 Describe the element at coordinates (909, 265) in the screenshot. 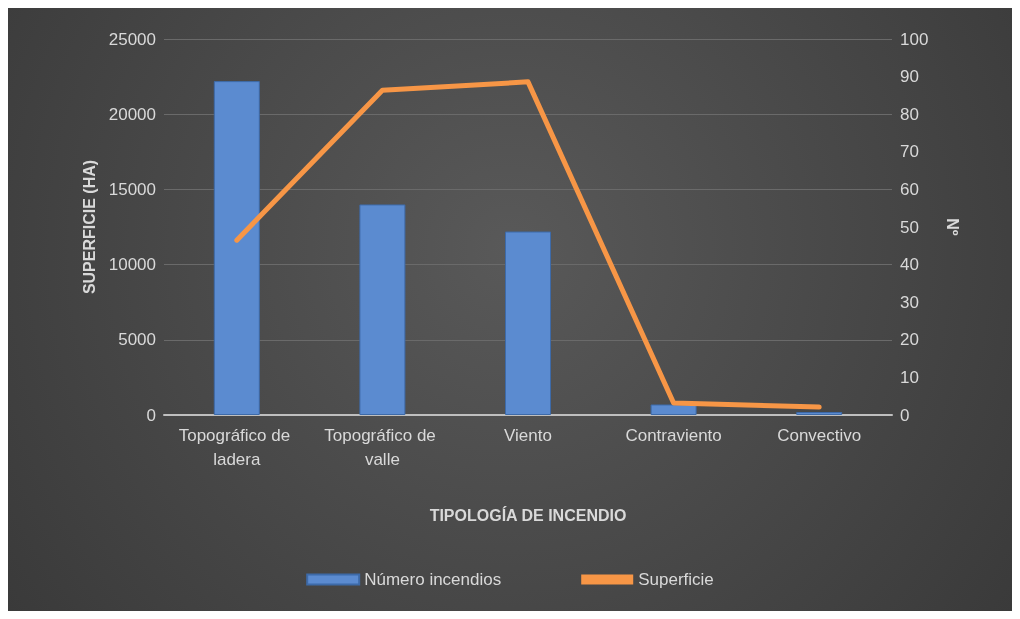

I see `y2-tick-label: 40` at that location.